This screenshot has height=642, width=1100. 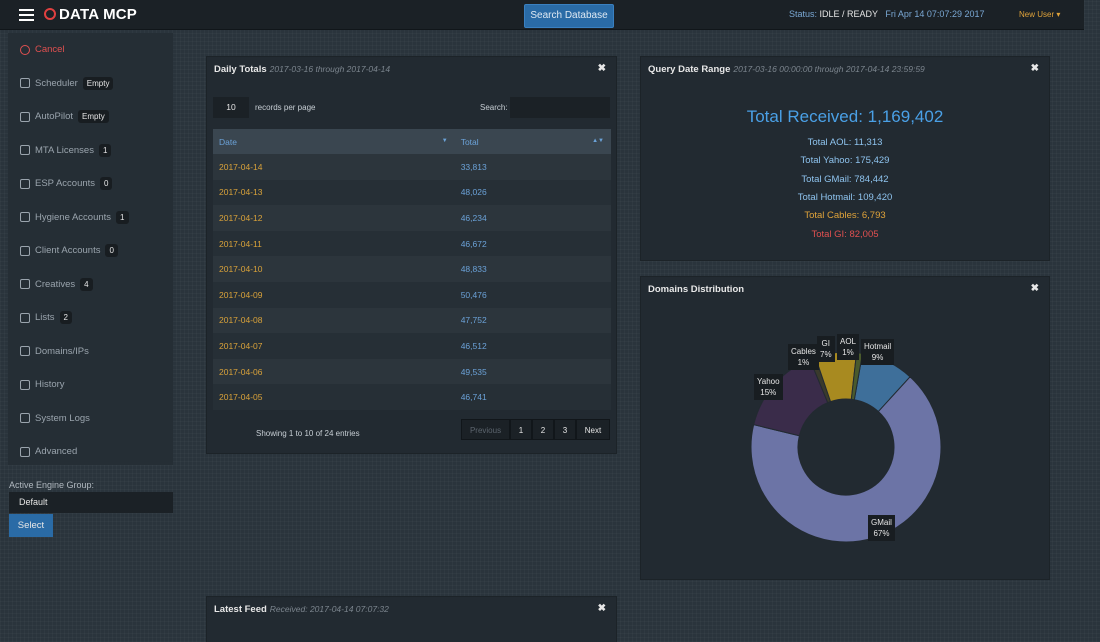 What do you see at coordinates (532, 167) in the screenshot?
I see `total-cell: 33,813` at bounding box center [532, 167].